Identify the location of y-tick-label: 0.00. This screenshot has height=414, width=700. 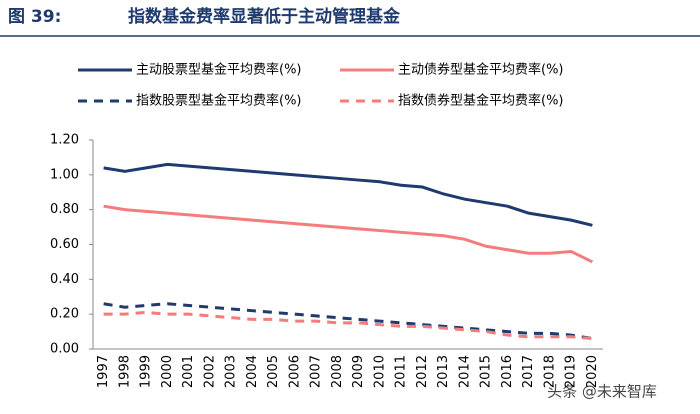
(64, 349).